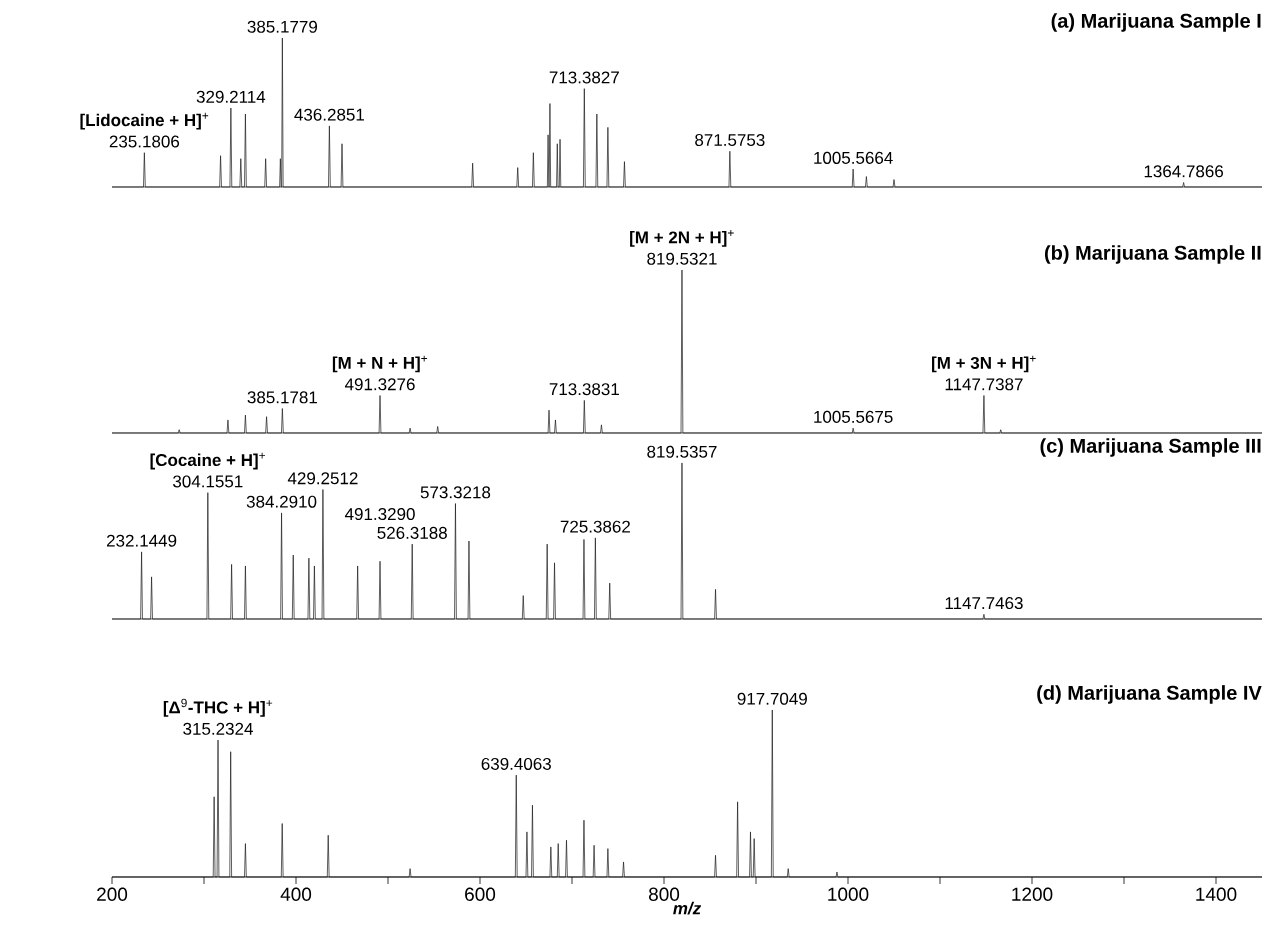 This screenshot has width=1264, height=934. I want to click on annotation: 491.3290, so click(379, 514).